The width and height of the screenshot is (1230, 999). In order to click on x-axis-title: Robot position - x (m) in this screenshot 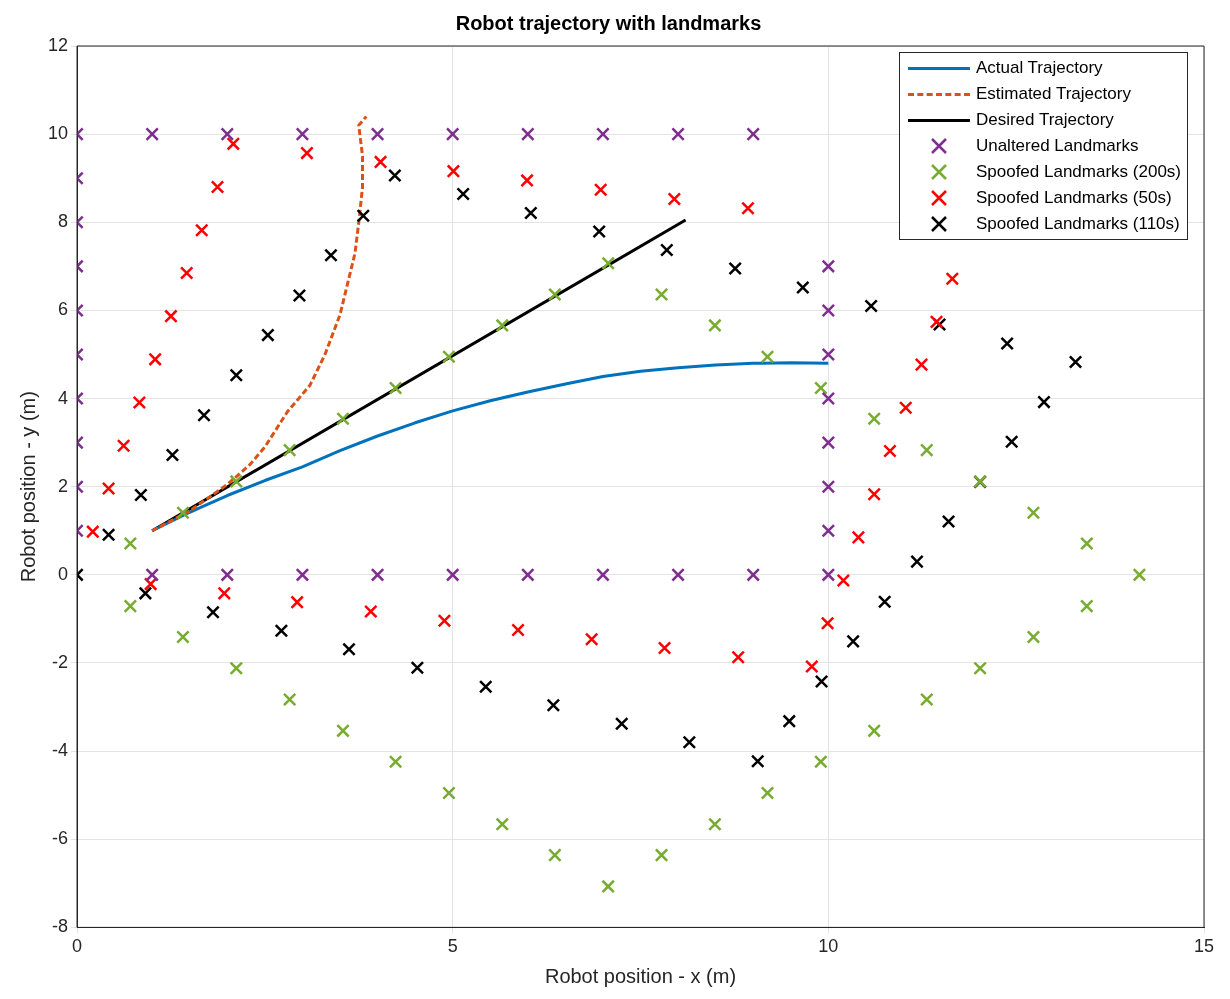, I will do `click(640, 975)`.